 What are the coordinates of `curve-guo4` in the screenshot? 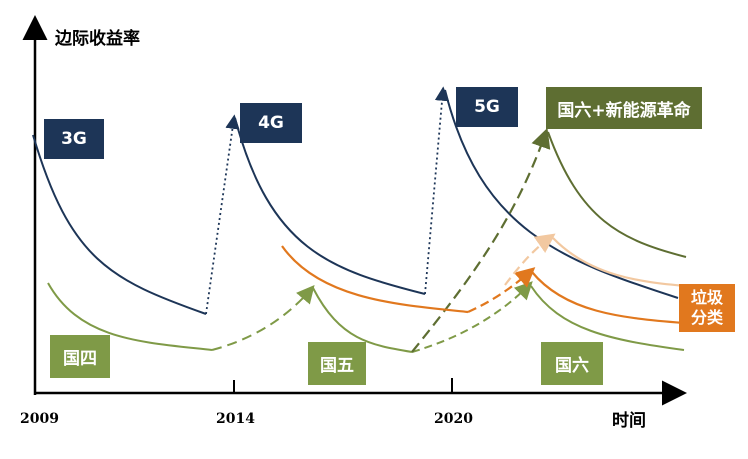 It's located at (130, 316).